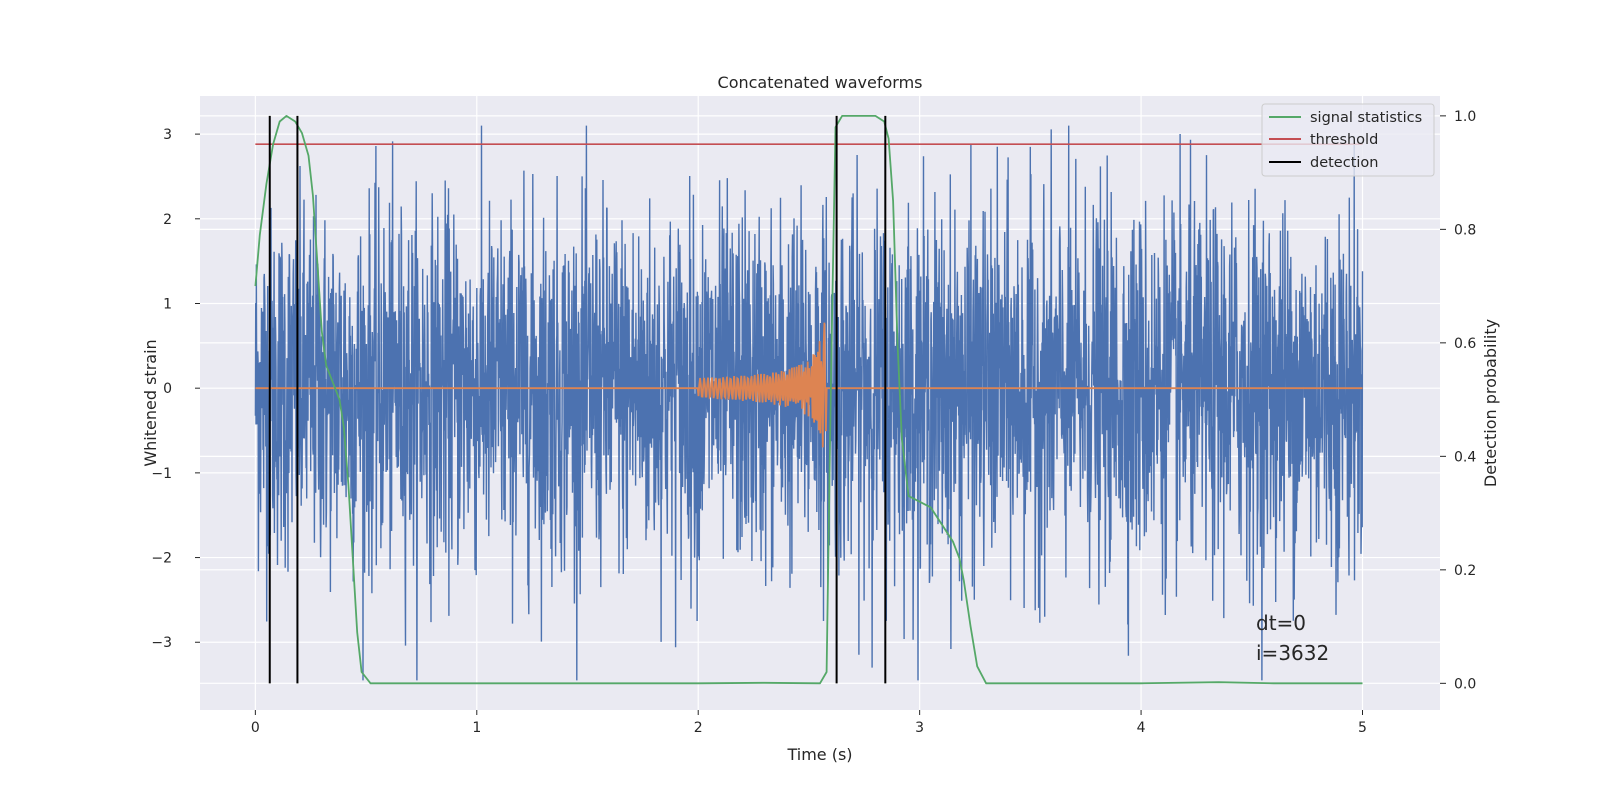 Image resolution: width=1600 pixels, height=800 pixels. I want to click on x-axis-label: Time (s), so click(819, 754).